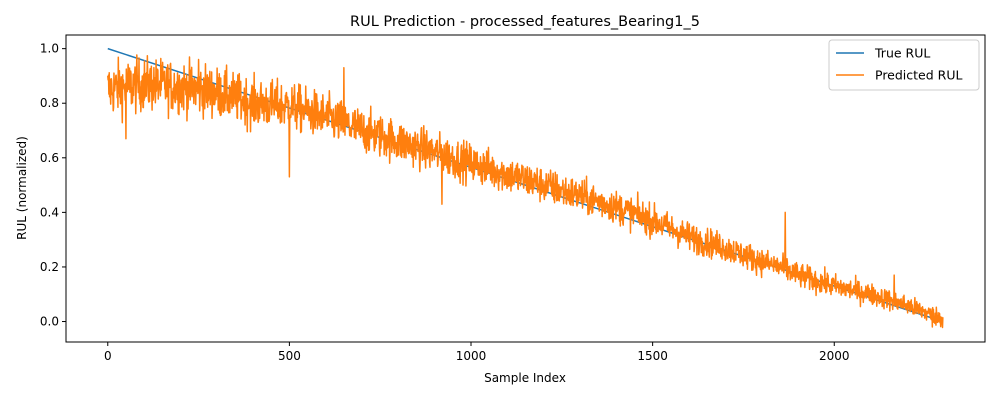 This screenshot has height=400, width=1000. I want to click on legend-predicted-rul-label: Predicted RUL, so click(918, 75).